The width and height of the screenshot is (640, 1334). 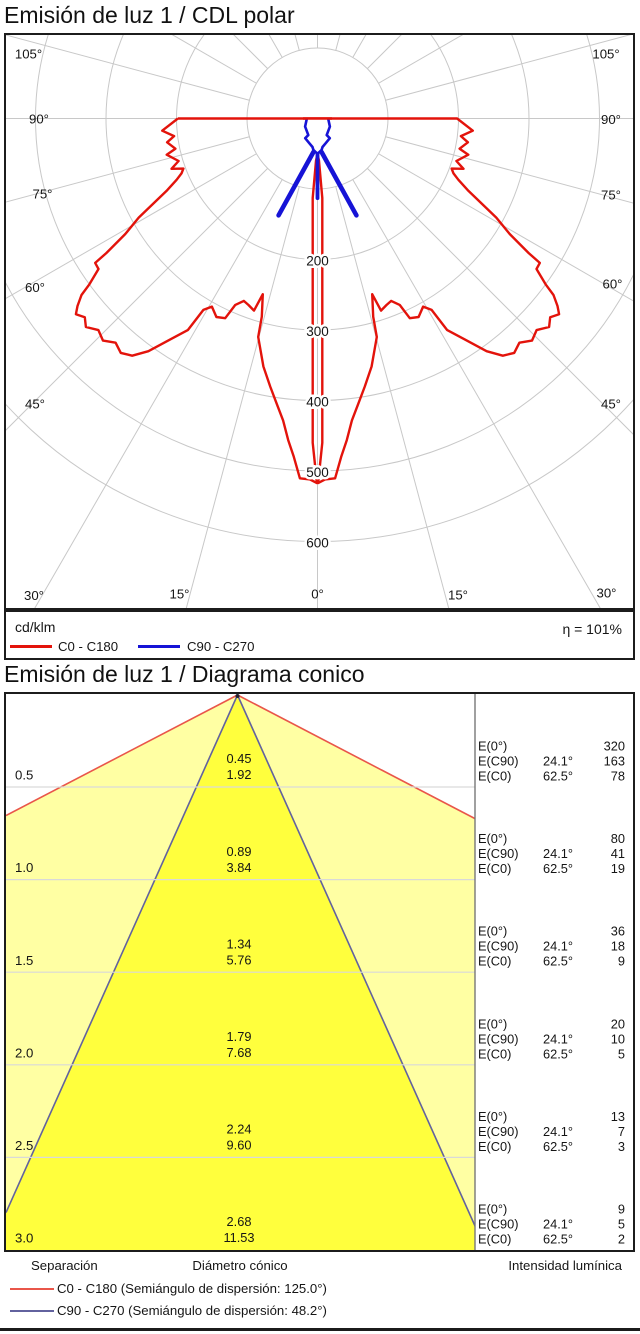 I want to click on svg-text: 7.68, so click(x=239, y=1052).